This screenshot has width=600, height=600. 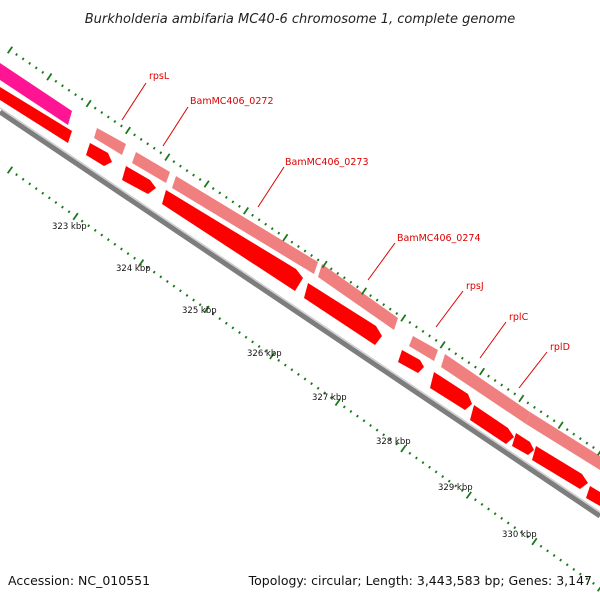 What do you see at coordinates (593, 496) in the screenshot?
I see `cds-bar-right-edge` at bounding box center [593, 496].